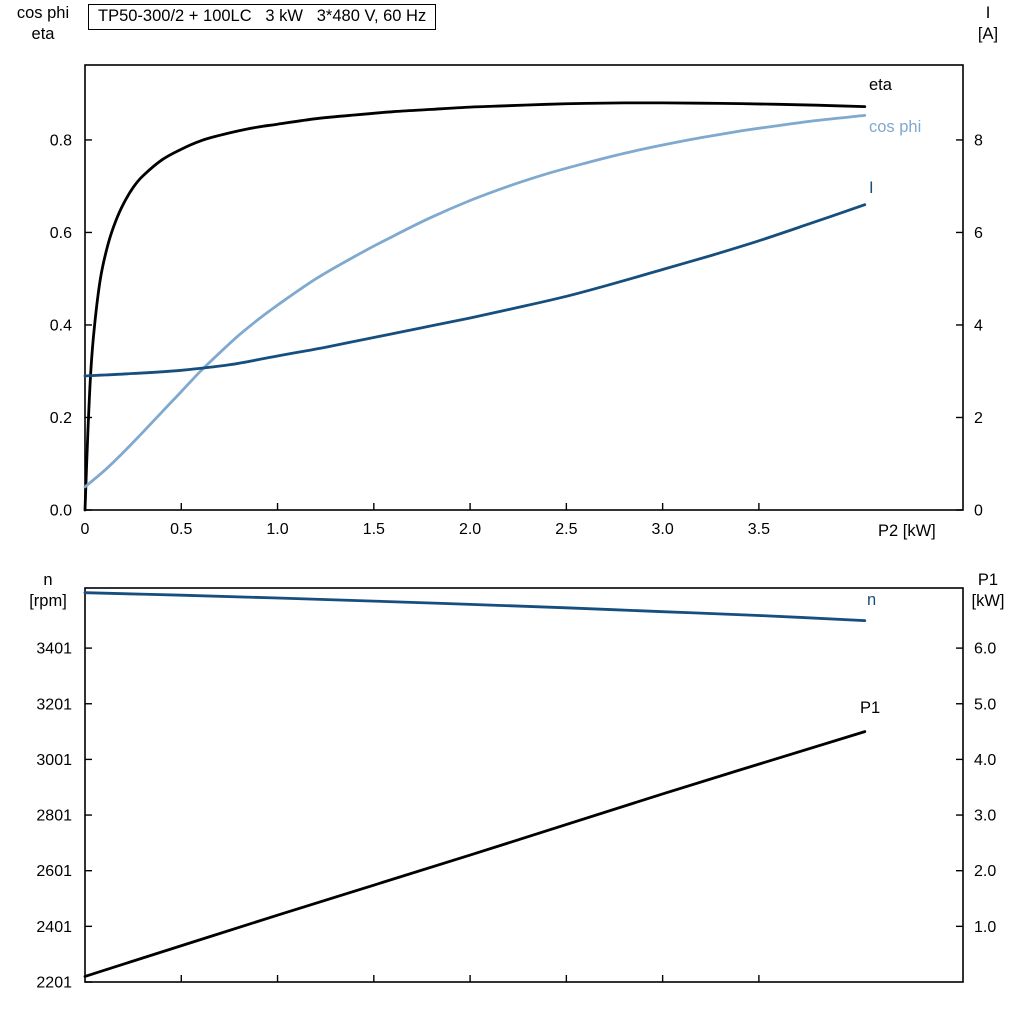  What do you see at coordinates (61, 233) in the screenshot?
I see `left-tick-label: 0.6` at bounding box center [61, 233].